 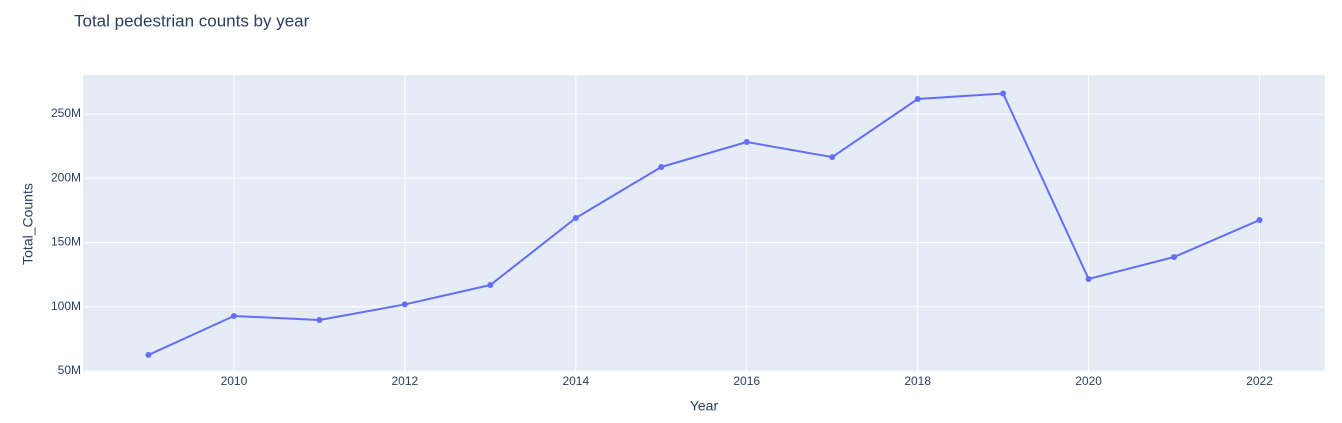 I want to click on chart-title: Total pedestrian counts by year, so click(x=192, y=20).